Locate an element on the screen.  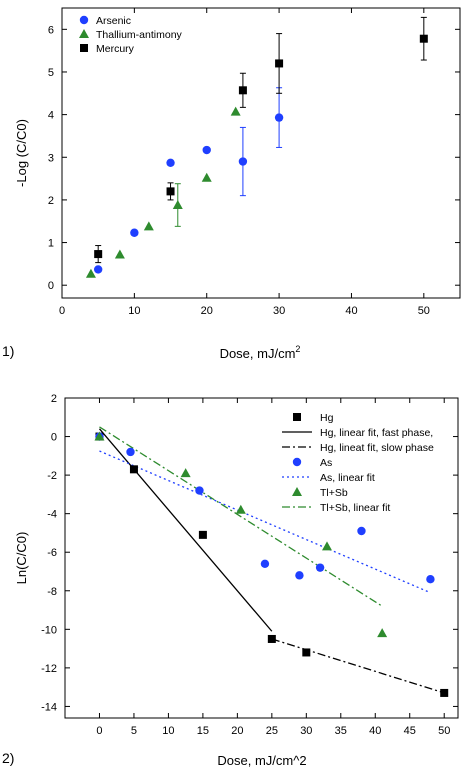
y-tick-label: -14 is located at coordinates (49, 707).